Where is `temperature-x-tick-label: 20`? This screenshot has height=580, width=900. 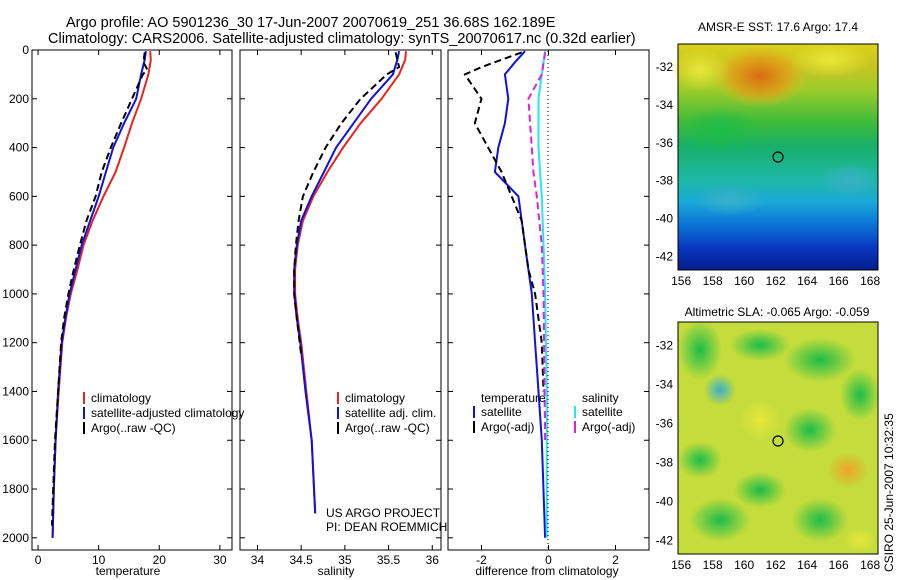 temperature-x-tick-label: 20 is located at coordinates (160, 560).